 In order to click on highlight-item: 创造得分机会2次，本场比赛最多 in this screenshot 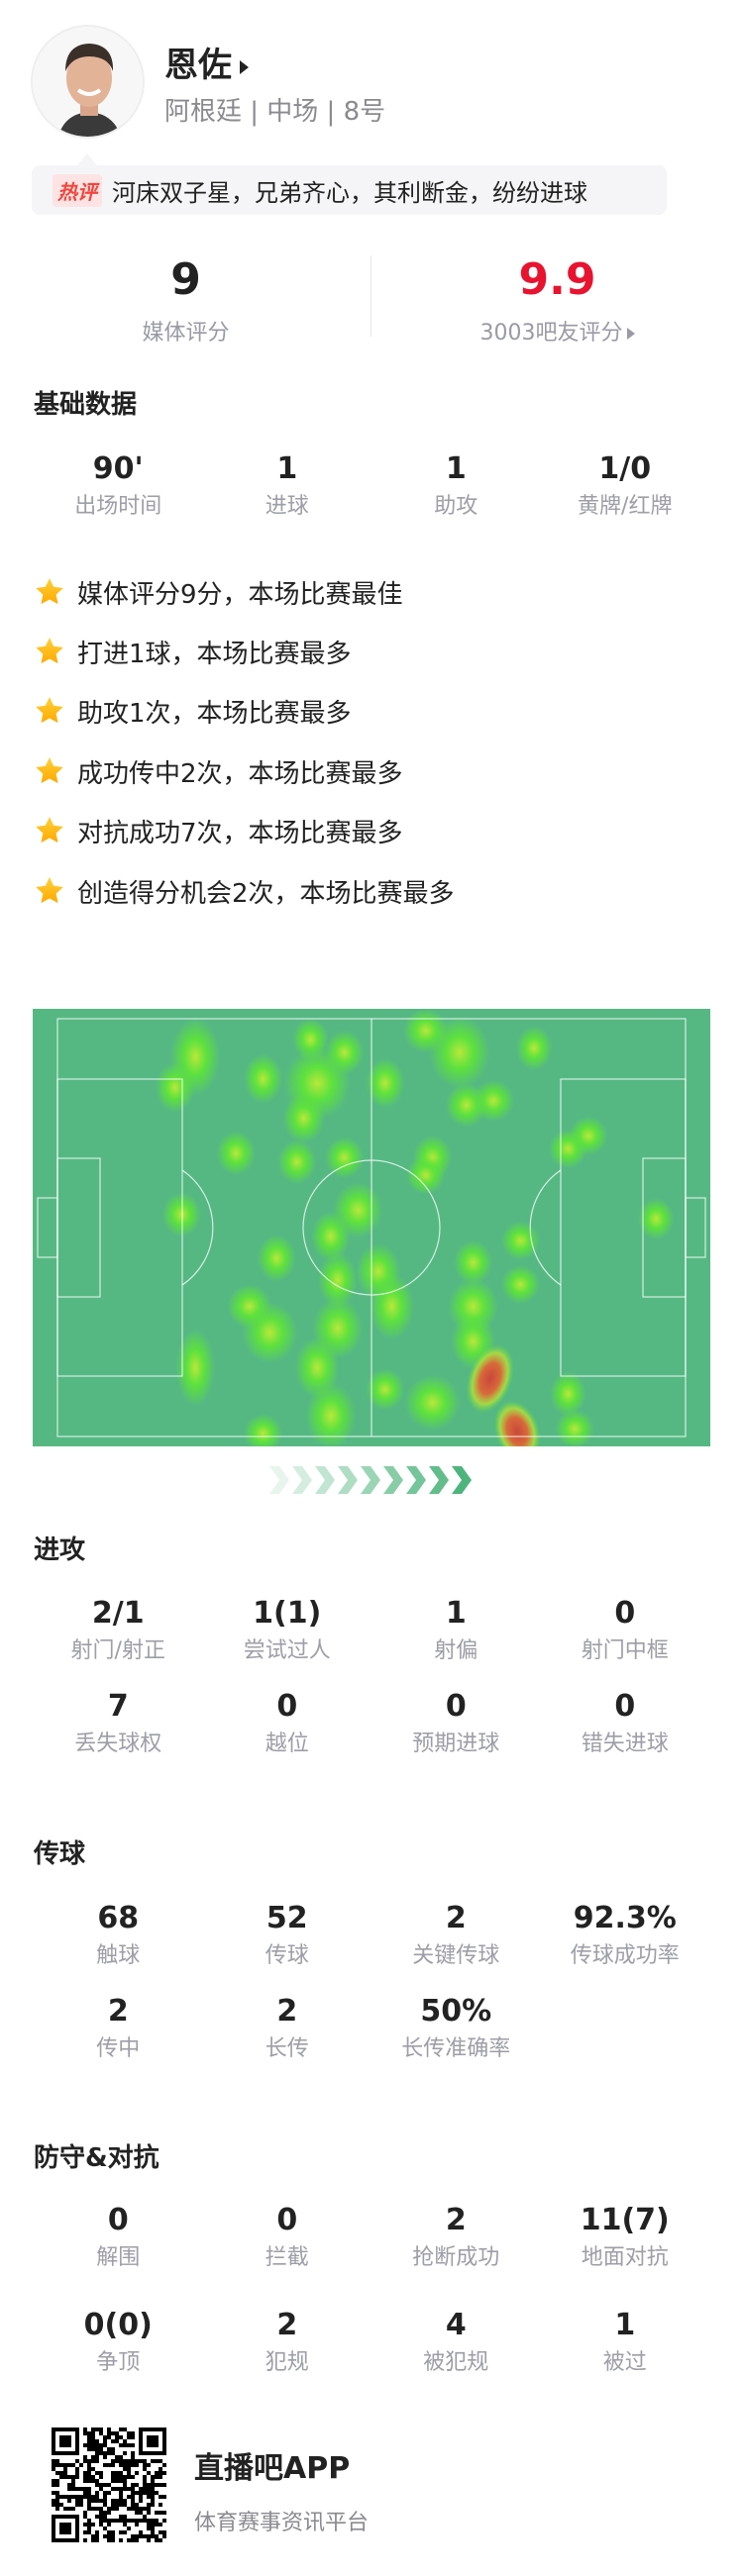, I will do `click(244, 891)`.